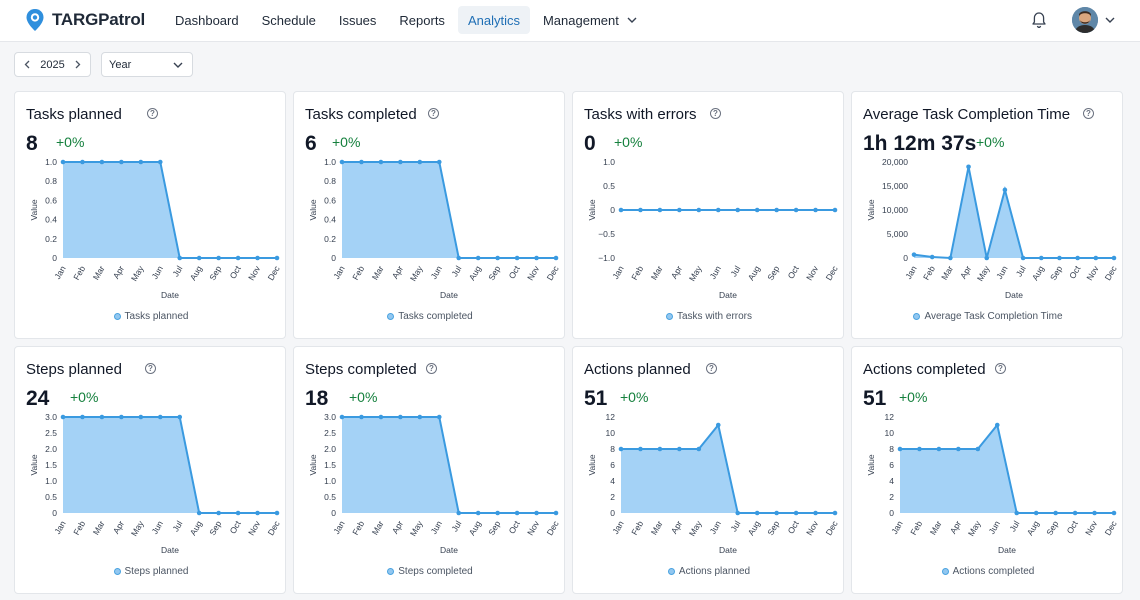 The width and height of the screenshot is (1140, 600). Describe the element at coordinates (311, 143) in the screenshot. I see `card-value: 6` at that location.